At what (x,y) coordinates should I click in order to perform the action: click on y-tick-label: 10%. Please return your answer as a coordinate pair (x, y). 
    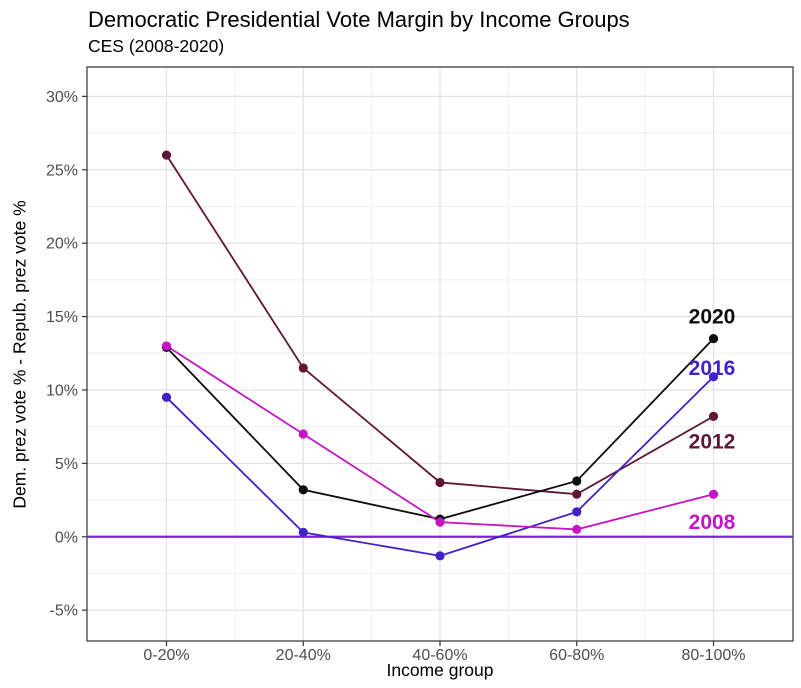
    Looking at the image, I should click on (62, 390).